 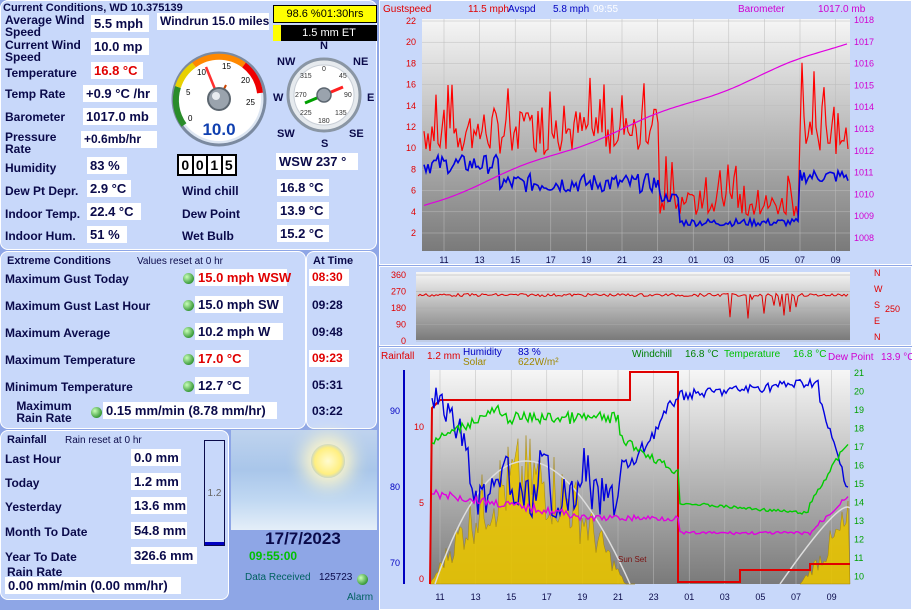 What do you see at coordinates (93, 8) in the screenshot?
I see `current-conditions-title: Current Conditions, WD 10.375139` at bounding box center [93, 8].